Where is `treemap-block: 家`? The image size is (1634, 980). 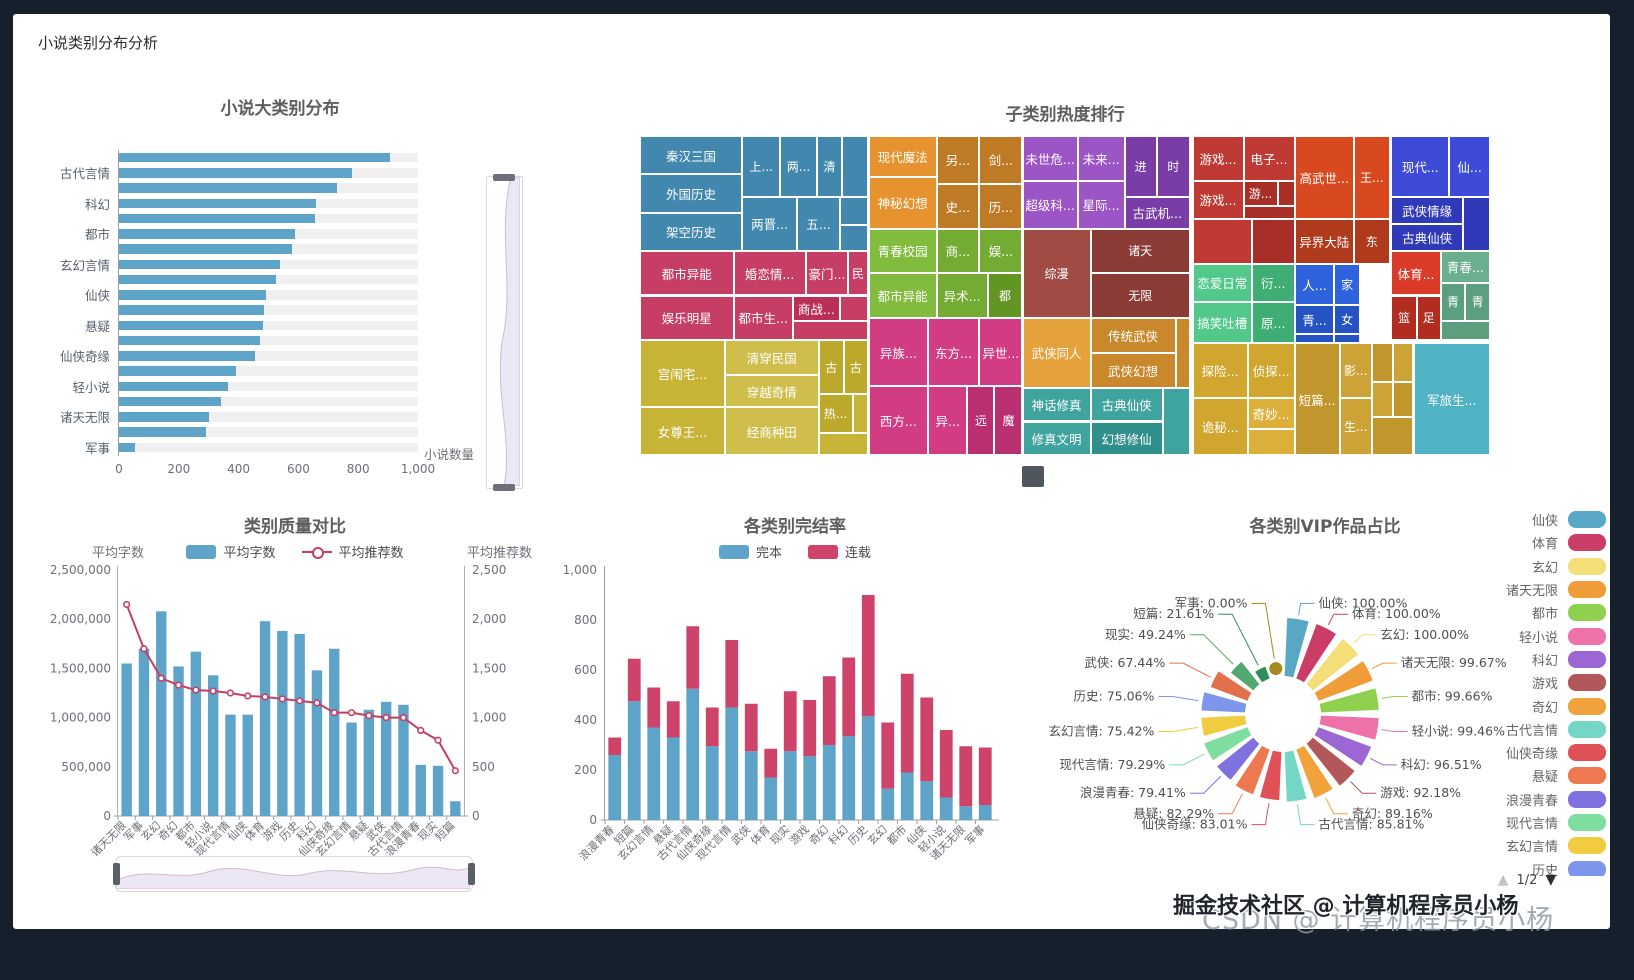
treemap-block: 家 is located at coordinates (1347, 284).